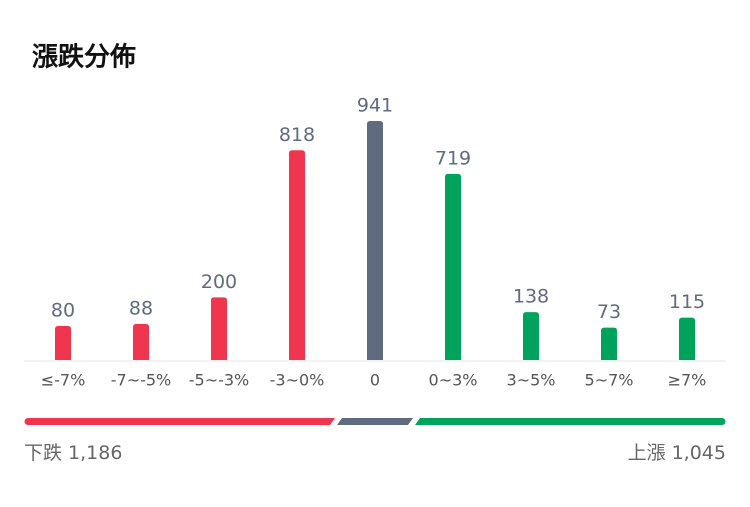 This screenshot has height=507, width=750. What do you see at coordinates (63, 310) in the screenshot?
I see `value-label: 80` at bounding box center [63, 310].